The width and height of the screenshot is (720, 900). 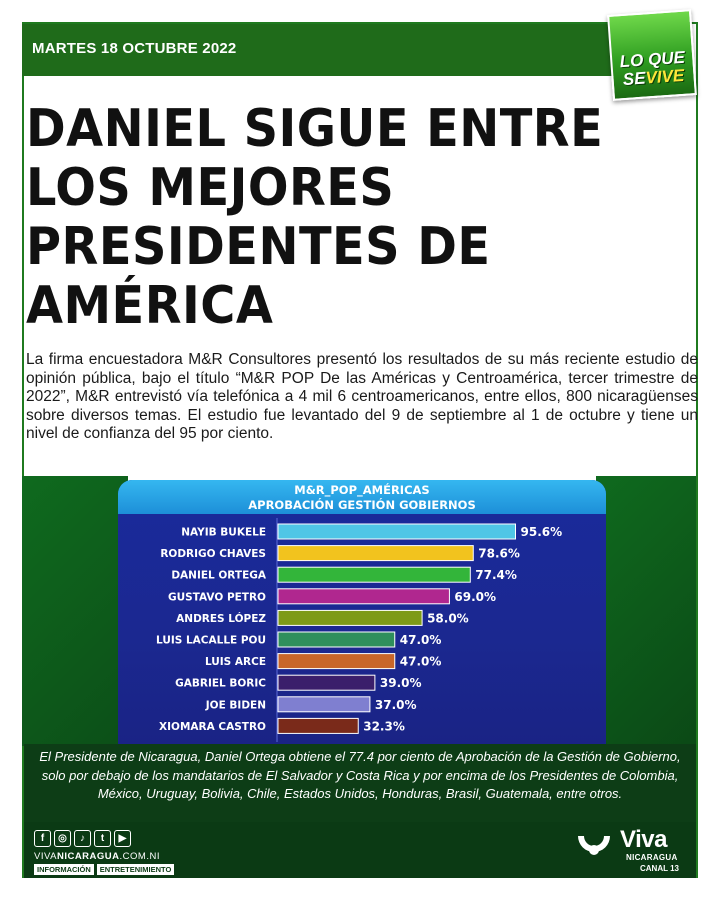 I want to click on date-label: MARTES 18 OCTUBRE 2022, so click(x=134, y=48).